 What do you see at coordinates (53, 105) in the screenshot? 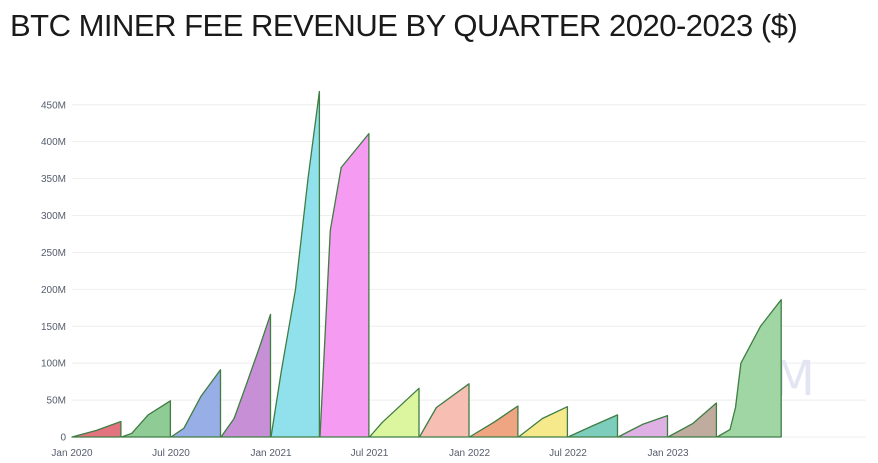
I see `y-tick-label: 450M` at bounding box center [53, 105].